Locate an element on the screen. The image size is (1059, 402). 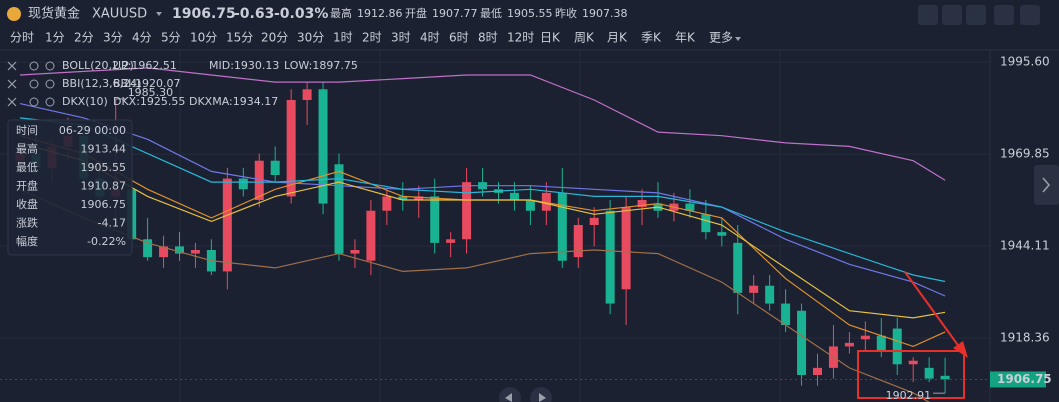
info-label: 最低 is located at coordinates (27, 167).